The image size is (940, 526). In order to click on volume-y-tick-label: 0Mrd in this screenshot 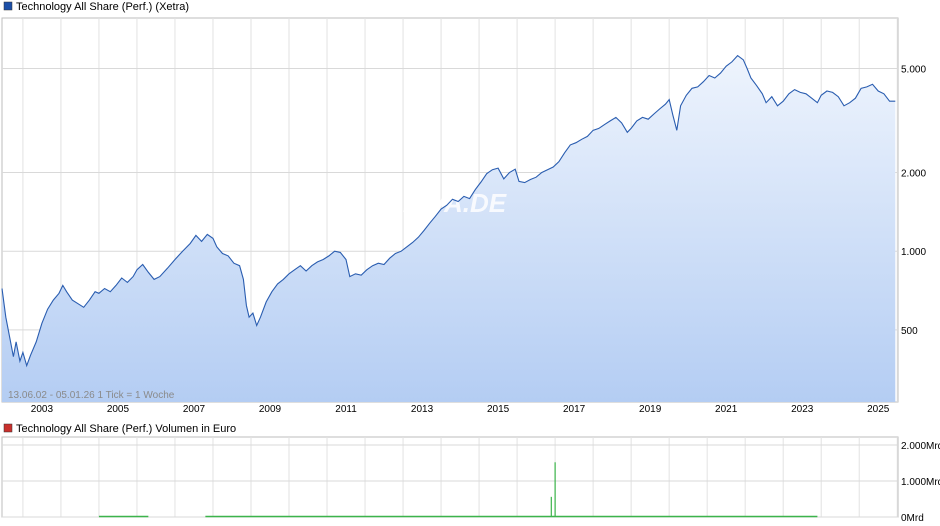, I will do `click(912, 518)`.